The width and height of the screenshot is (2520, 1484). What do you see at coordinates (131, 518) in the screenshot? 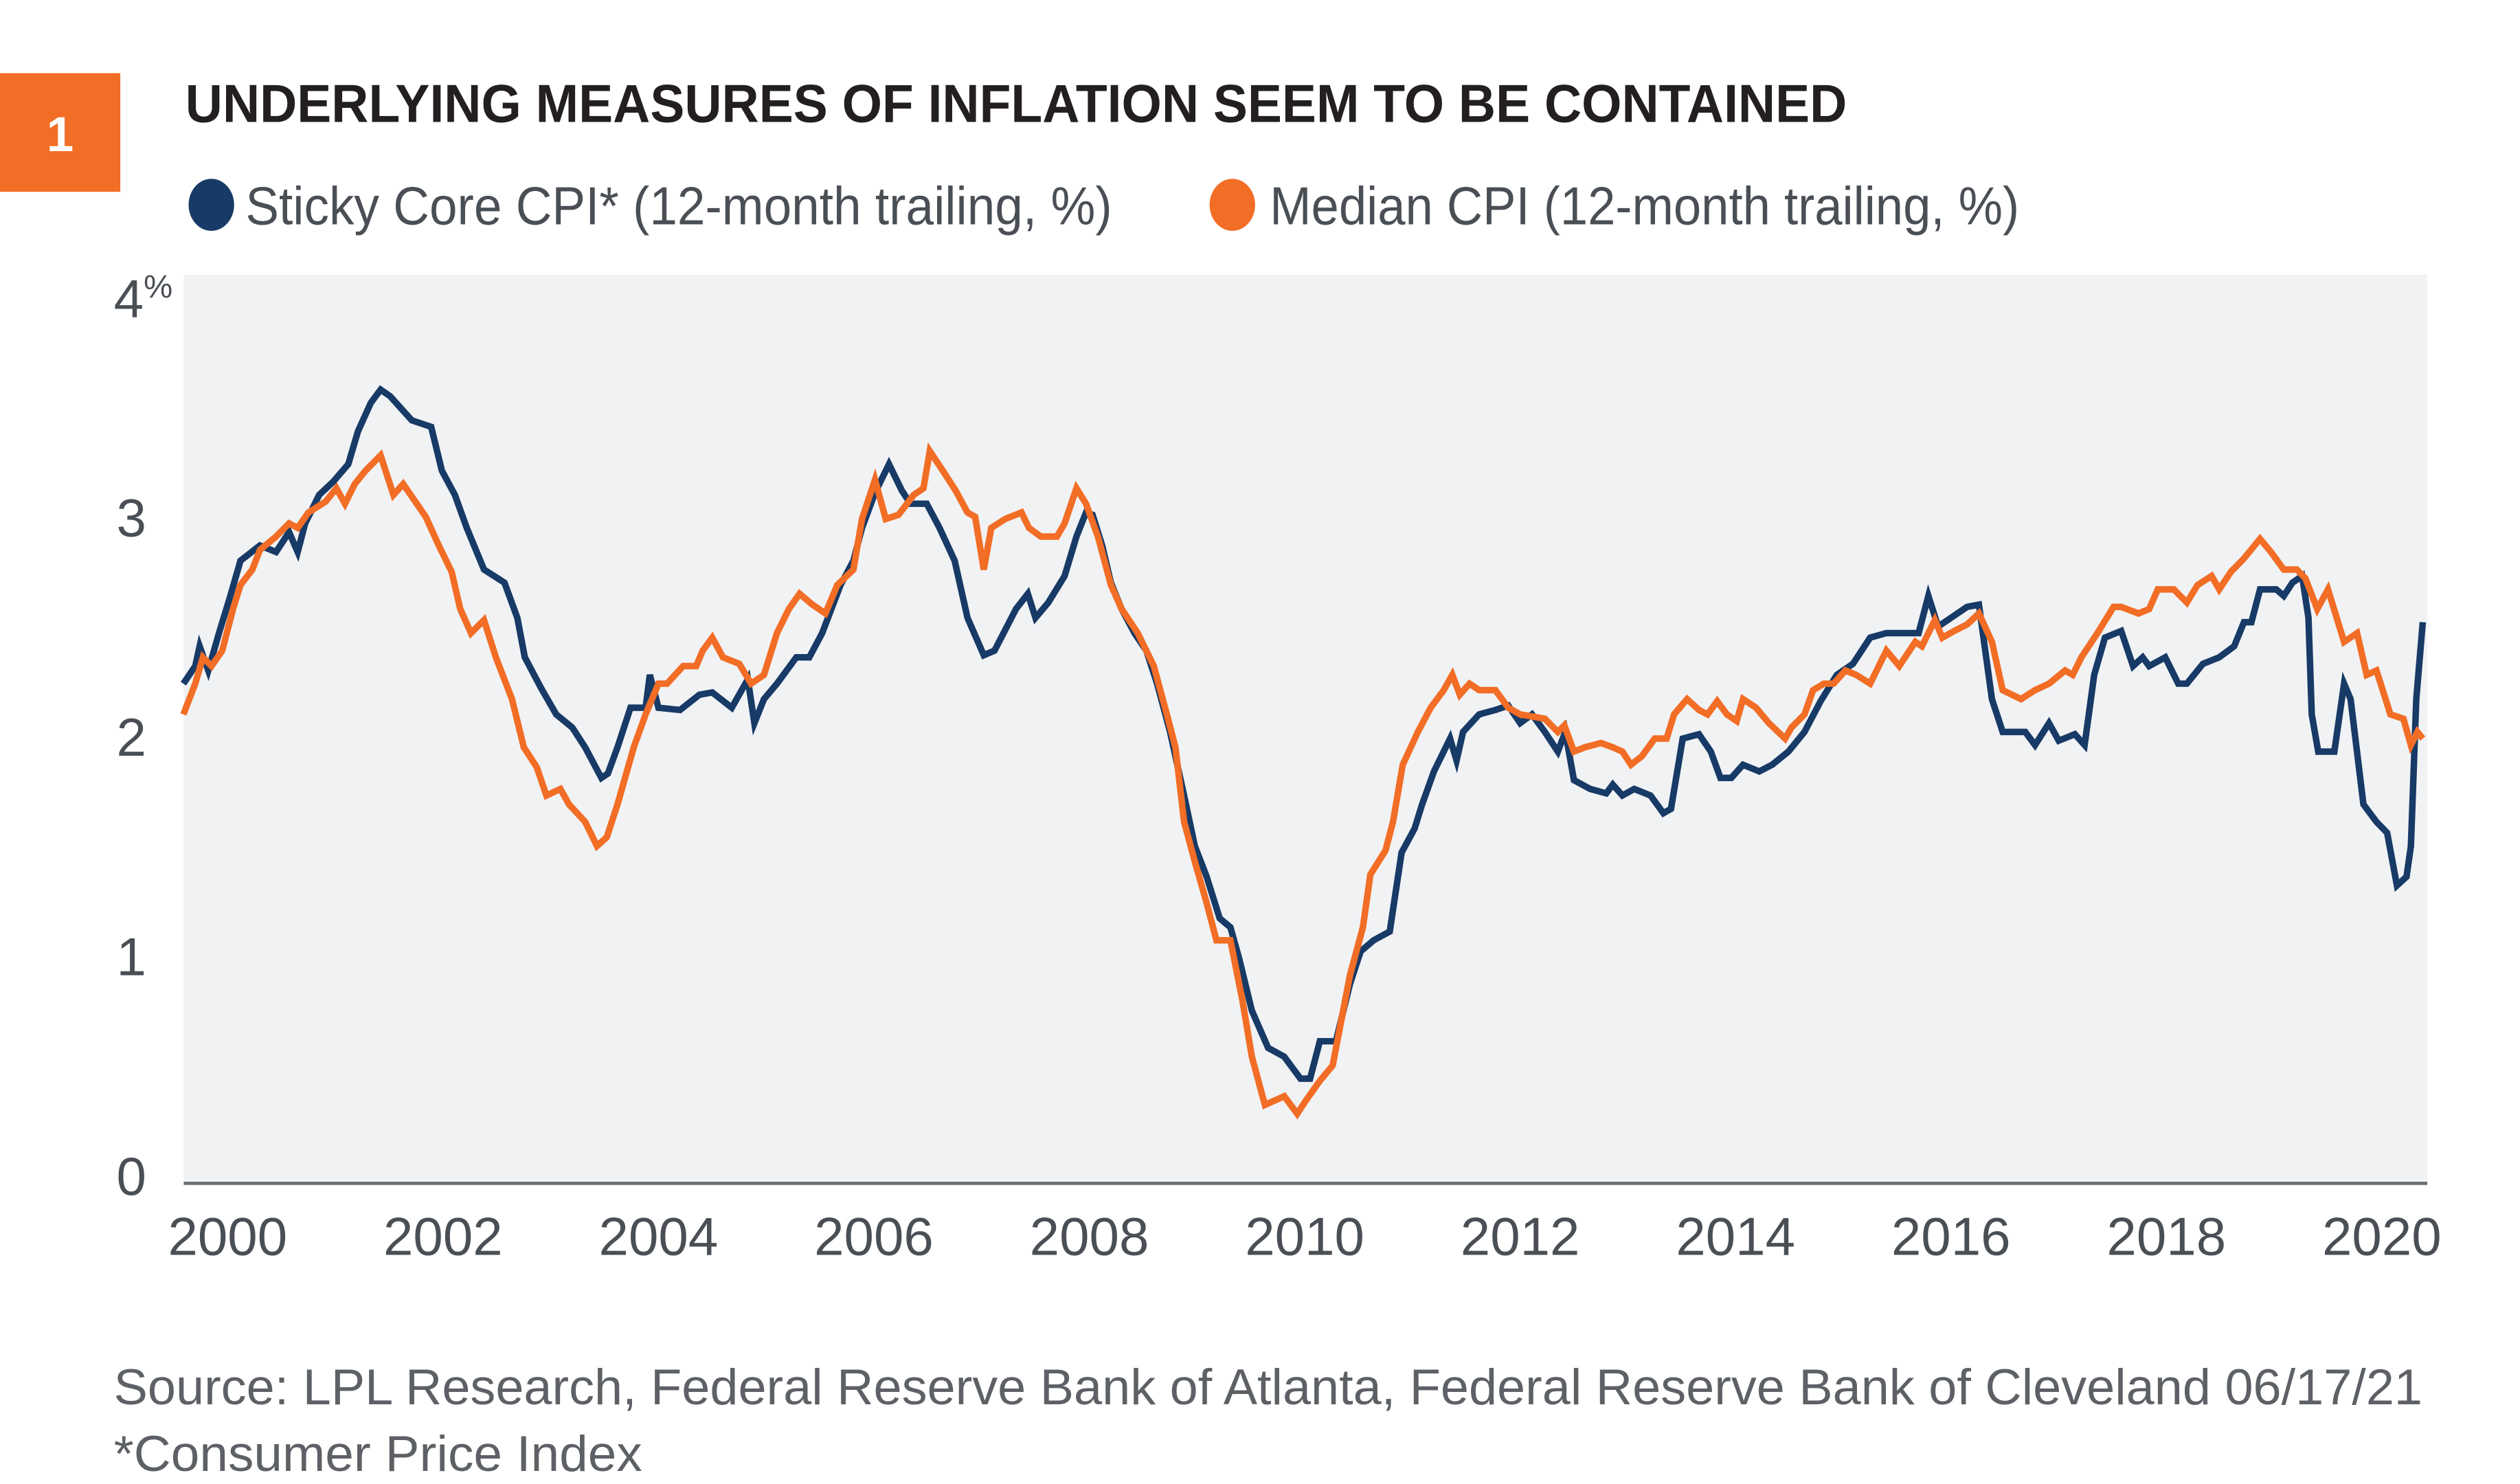
I see `y-tick-label: 3` at bounding box center [131, 518].